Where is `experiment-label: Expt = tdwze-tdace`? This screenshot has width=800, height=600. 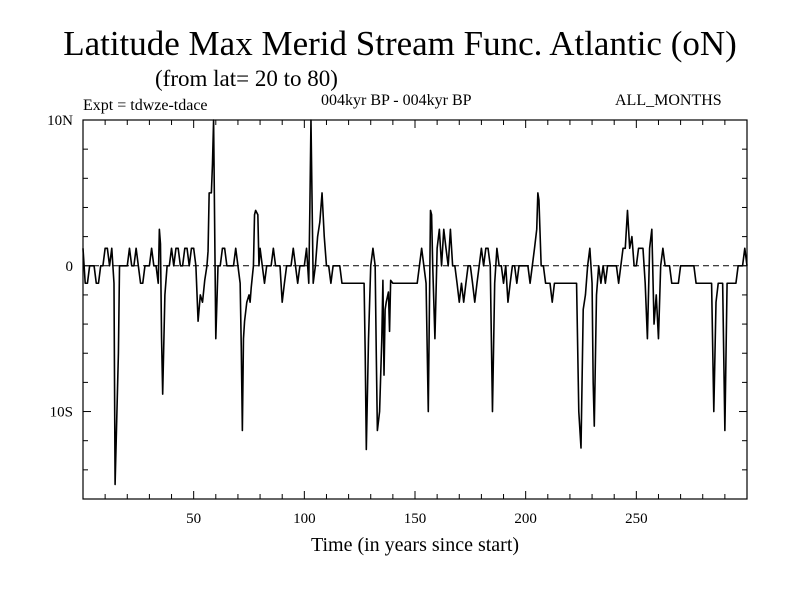 experiment-label: Expt = tdwze-tdace is located at coordinates (145, 105).